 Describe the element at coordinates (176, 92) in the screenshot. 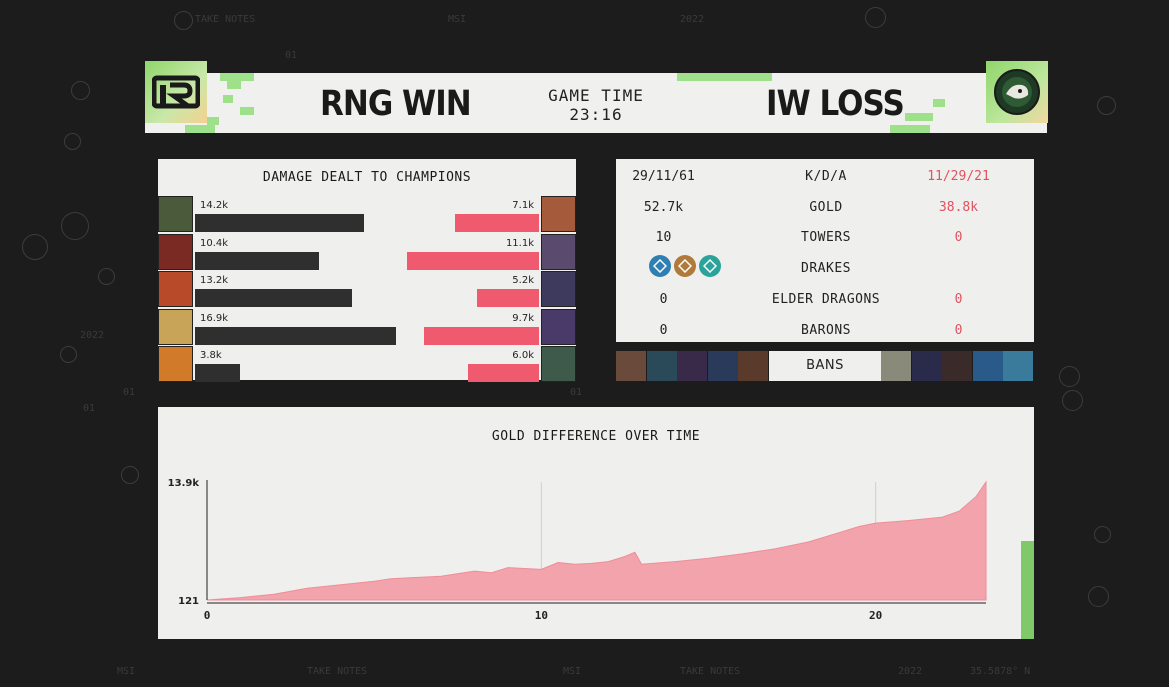

I see `rng-team-logo` at that location.